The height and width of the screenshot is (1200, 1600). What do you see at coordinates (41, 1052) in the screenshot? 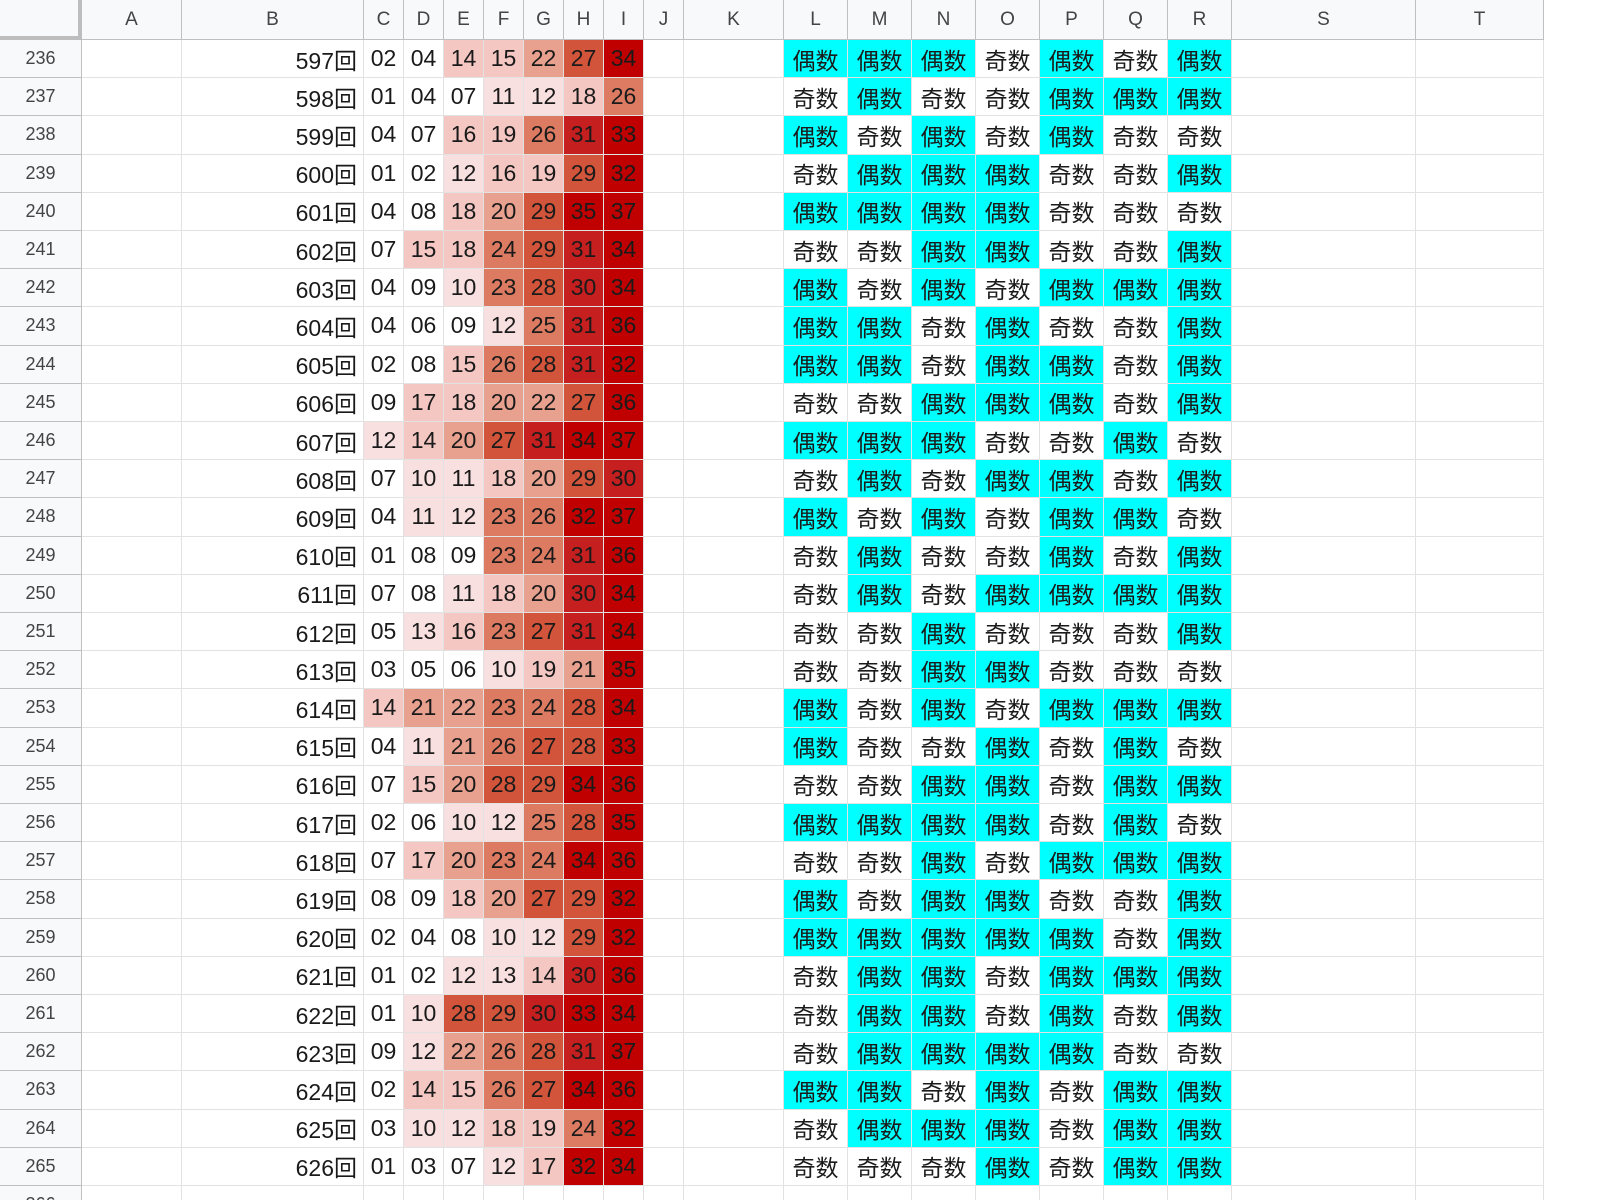
I see `row-header: 262` at bounding box center [41, 1052].